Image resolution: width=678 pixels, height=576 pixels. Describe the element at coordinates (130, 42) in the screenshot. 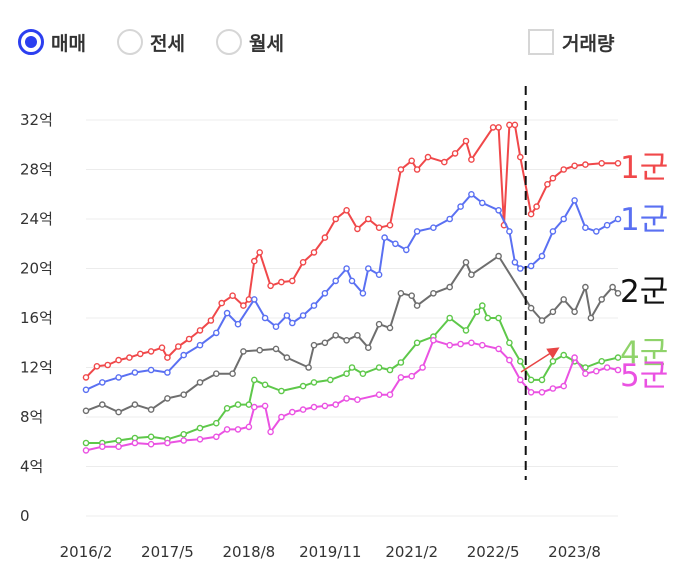

I see `radio-unselected-icon` at that location.